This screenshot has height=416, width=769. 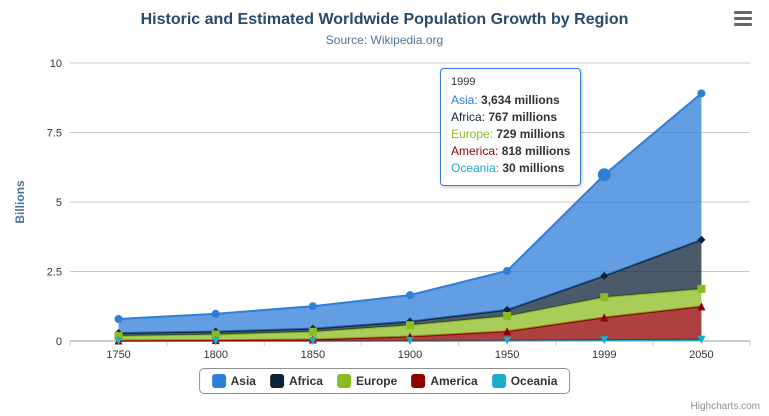 What do you see at coordinates (507, 270) in the screenshot?
I see `marker-asia-1950` at bounding box center [507, 270].